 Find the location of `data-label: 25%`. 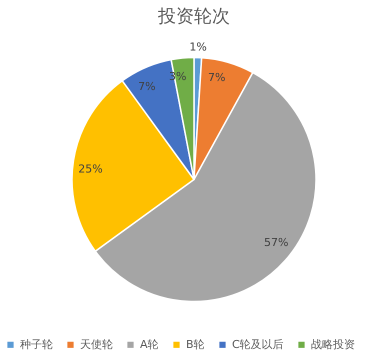

data-label: 25% is located at coordinates (90, 169).